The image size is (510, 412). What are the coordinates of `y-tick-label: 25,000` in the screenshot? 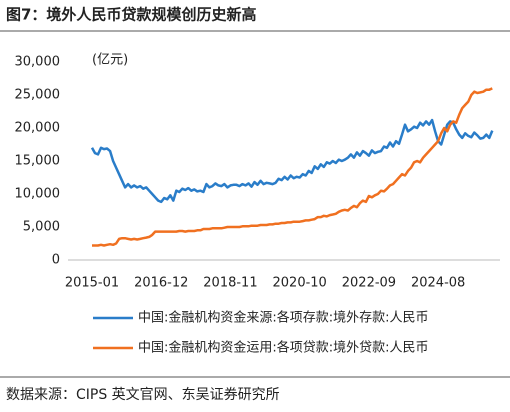 It's located at (38, 95).